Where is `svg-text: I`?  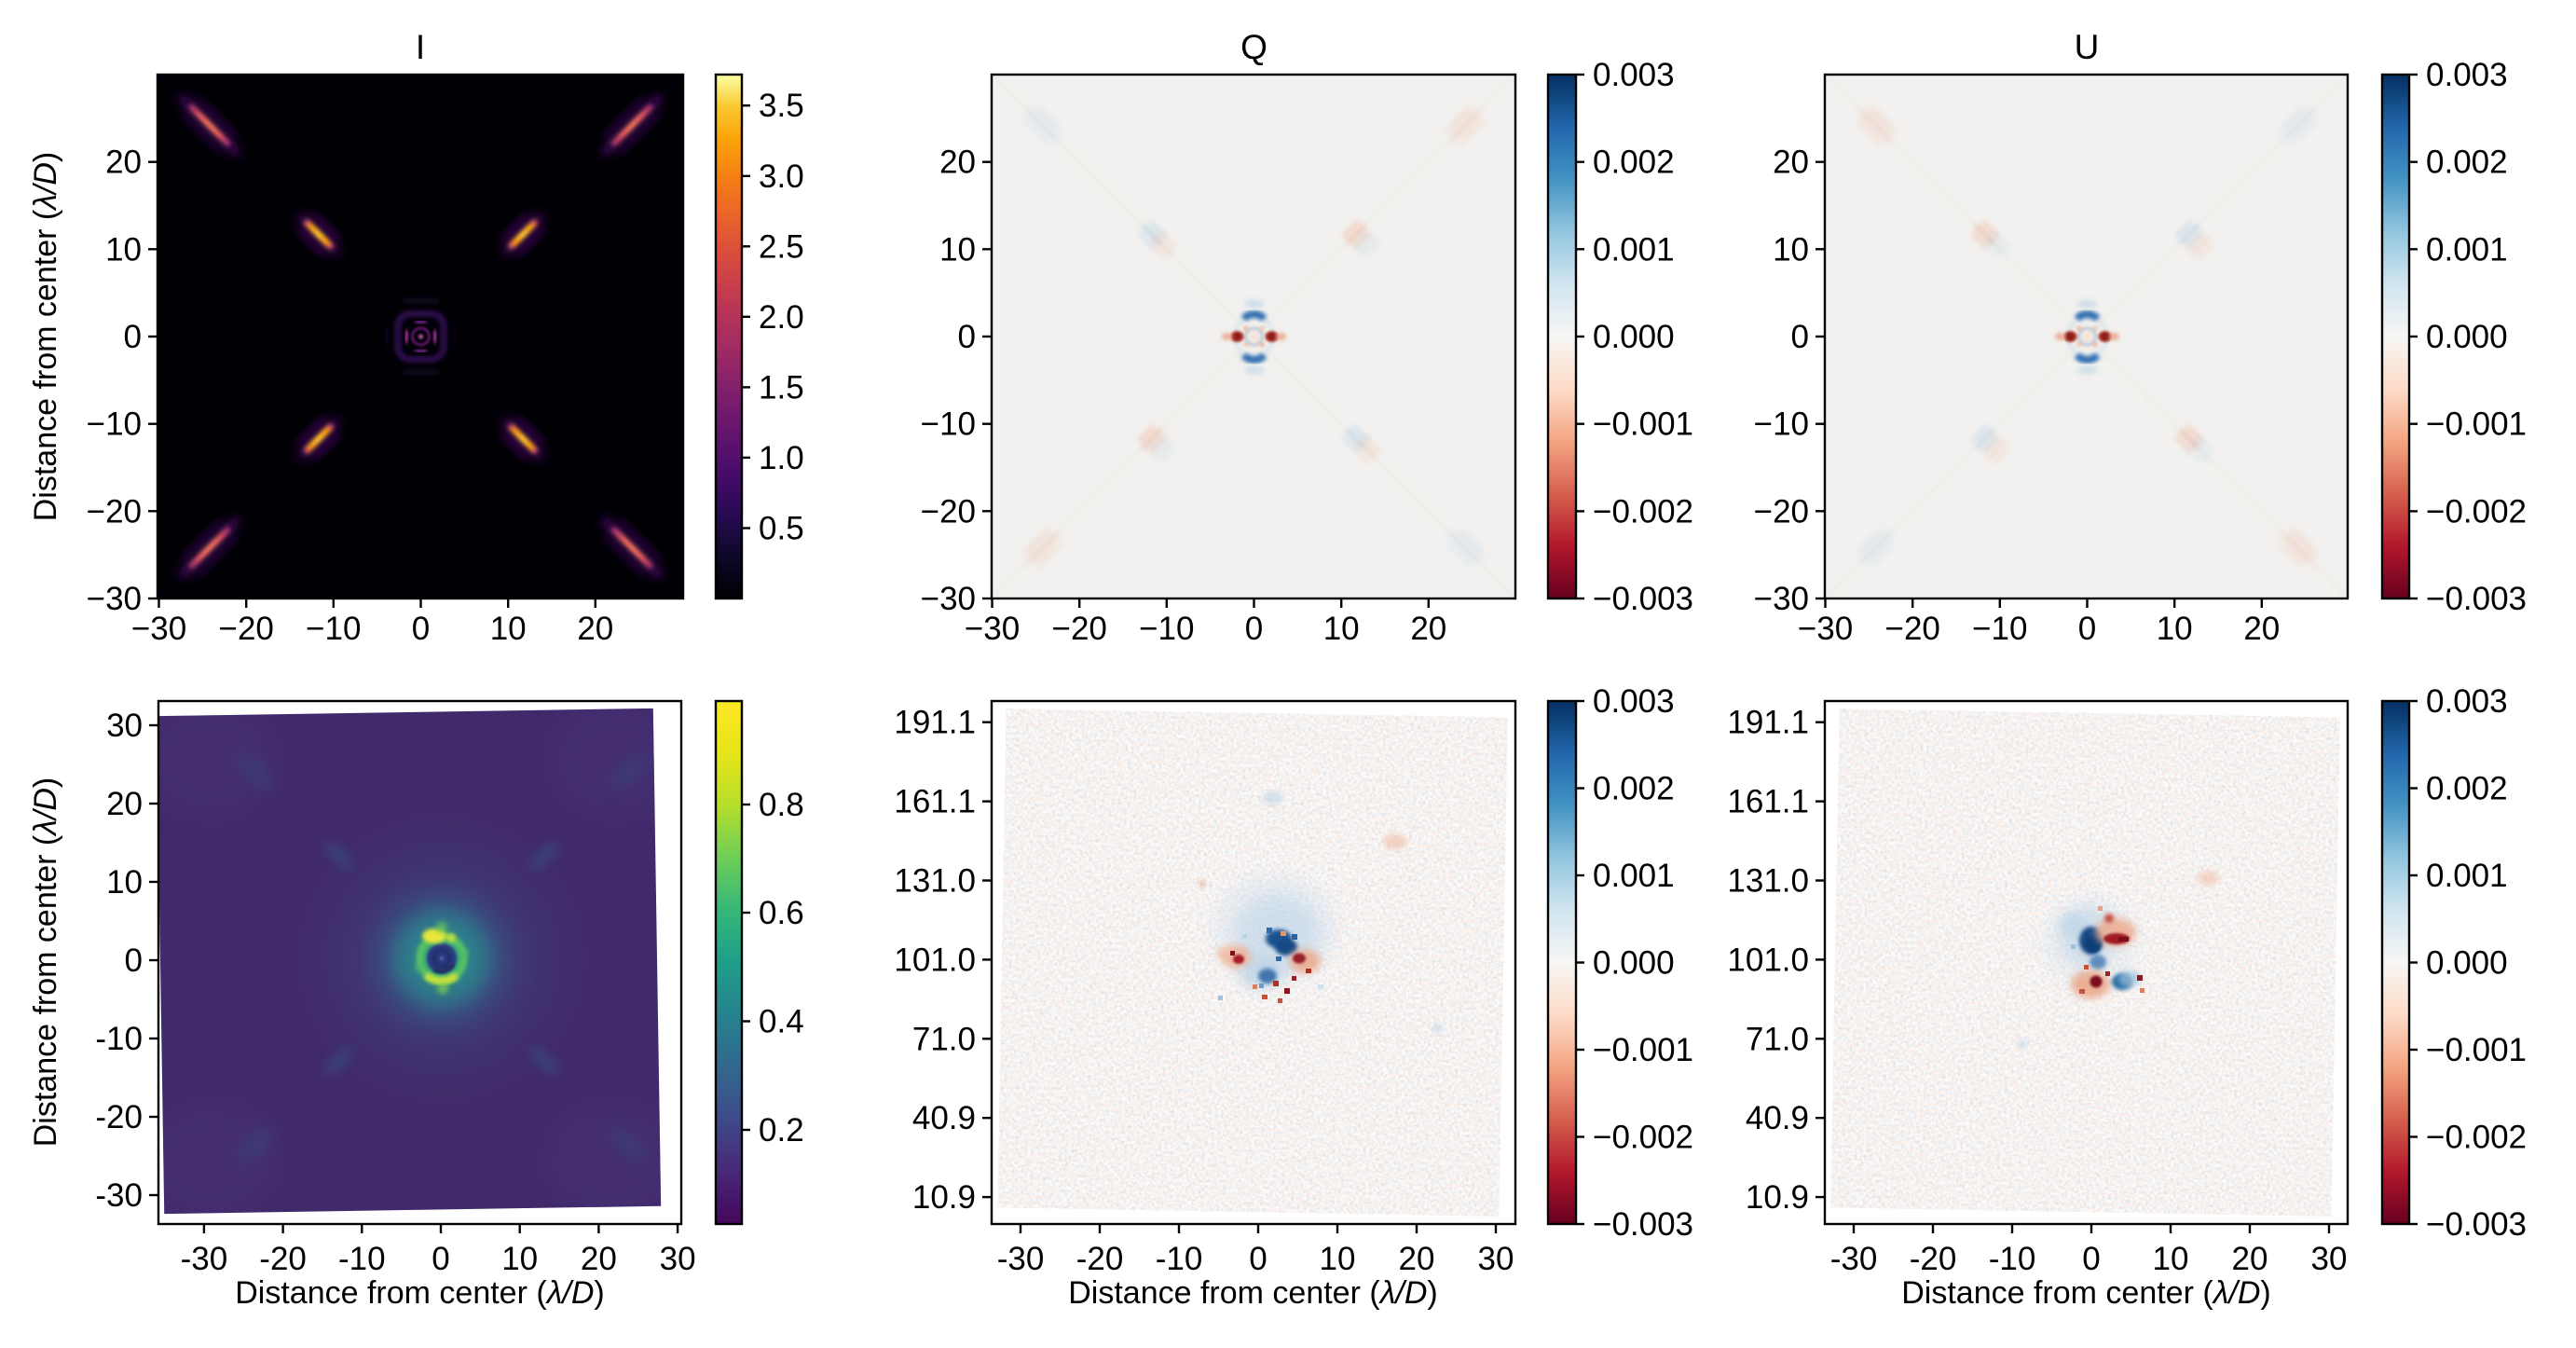
svg-text: I is located at coordinates (420, 47).